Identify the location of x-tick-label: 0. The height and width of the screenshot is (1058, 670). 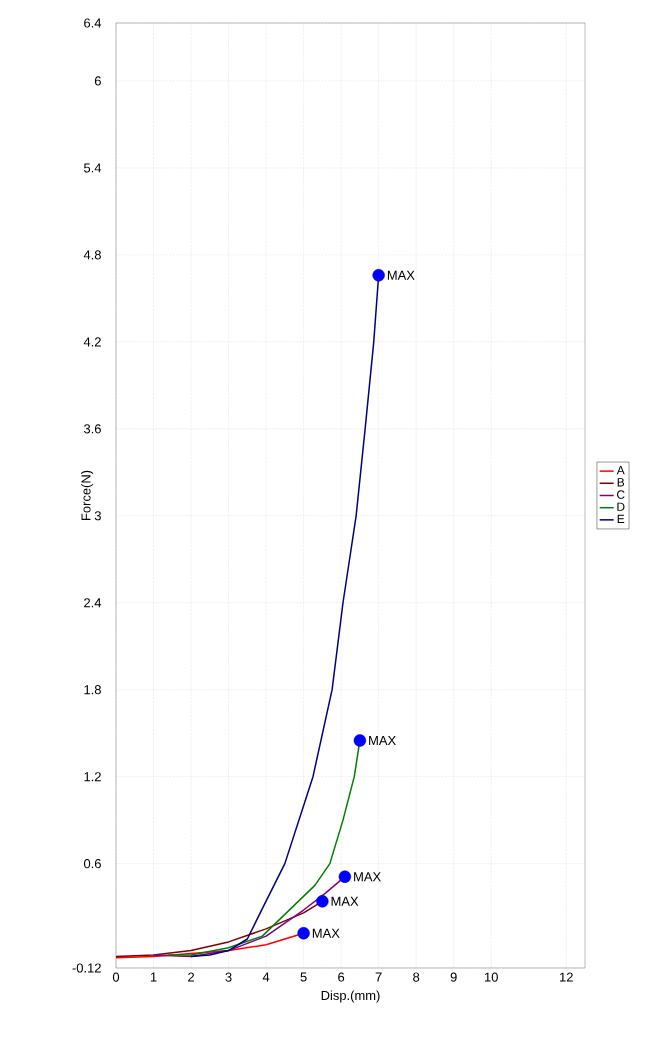
(116, 977).